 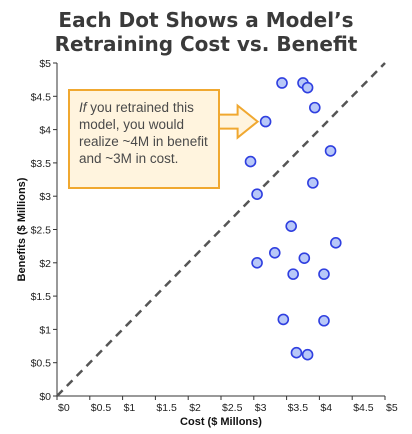 What do you see at coordinates (206, 20) in the screenshot?
I see `chart-title-line-1: Each Dot Shows a Model’s` at bounding box center [206, 20].